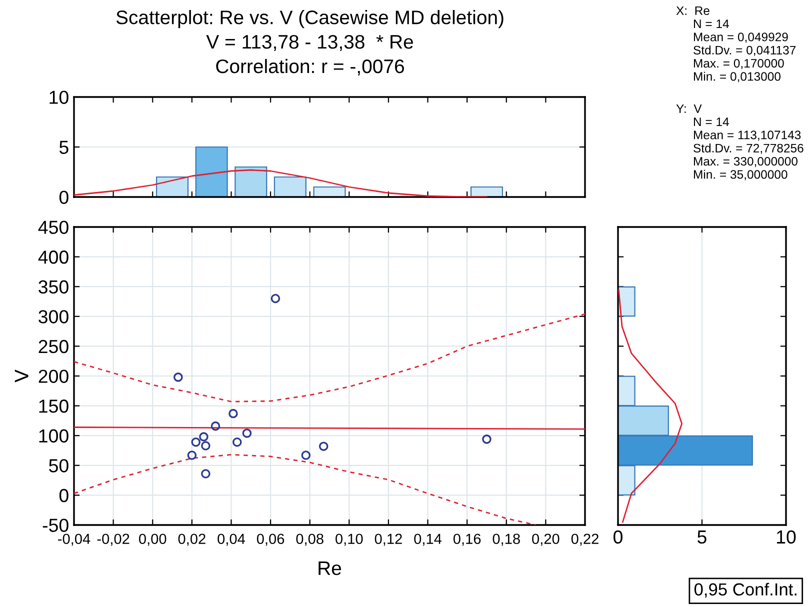 The width and height of the screenshot is (808, 607). I want to click on x-tick-label: 0,16, so click(467, 540).